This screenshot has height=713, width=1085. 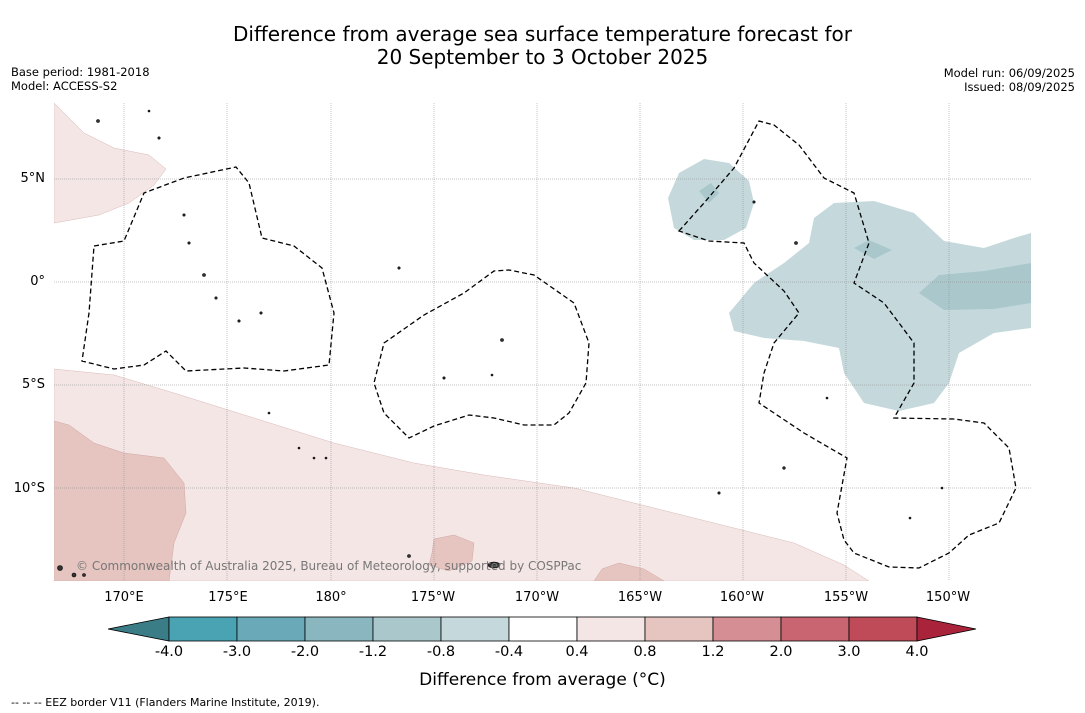 I want to click on meta-left: Base period: 1981-2018 Model: ACCESS-S2, so click(x=80, y=79).